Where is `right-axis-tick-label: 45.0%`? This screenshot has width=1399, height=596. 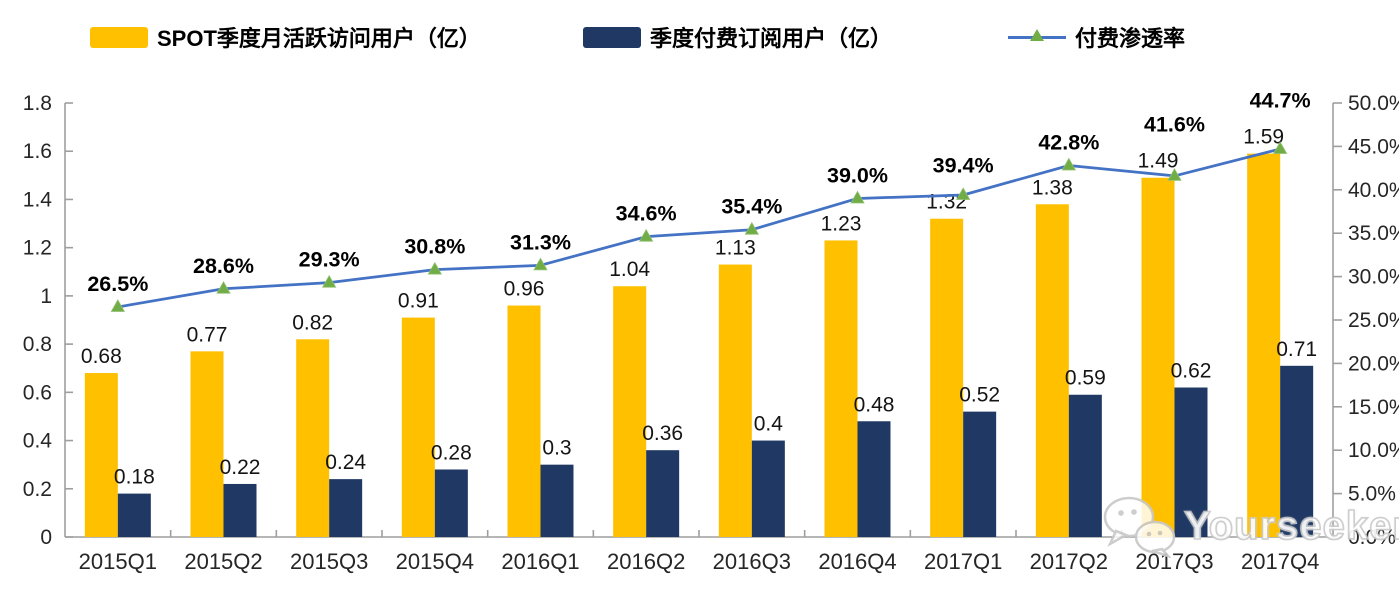 right-axis-tick-label: 45.0% is located at coordinates (1373, 146).